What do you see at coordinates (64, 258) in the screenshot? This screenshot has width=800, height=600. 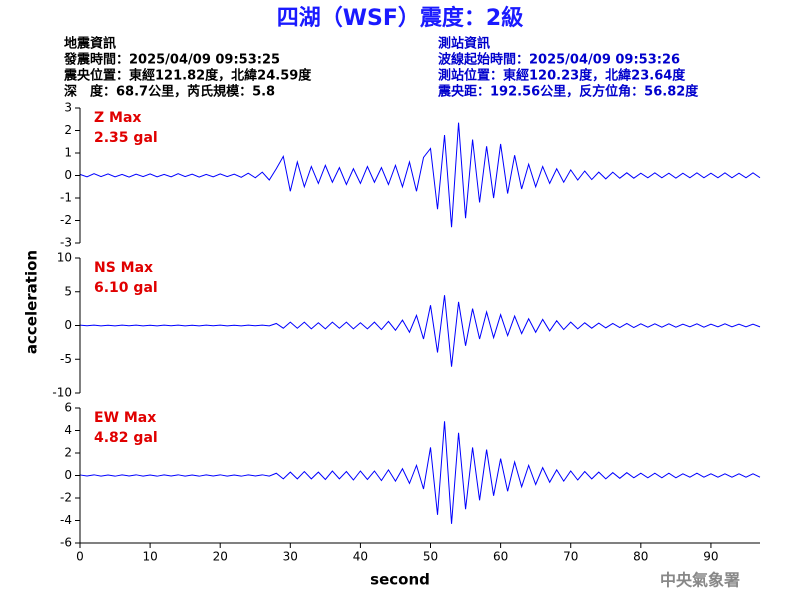 I see `y-tick-label: 10` at bounding box center [64, 258].